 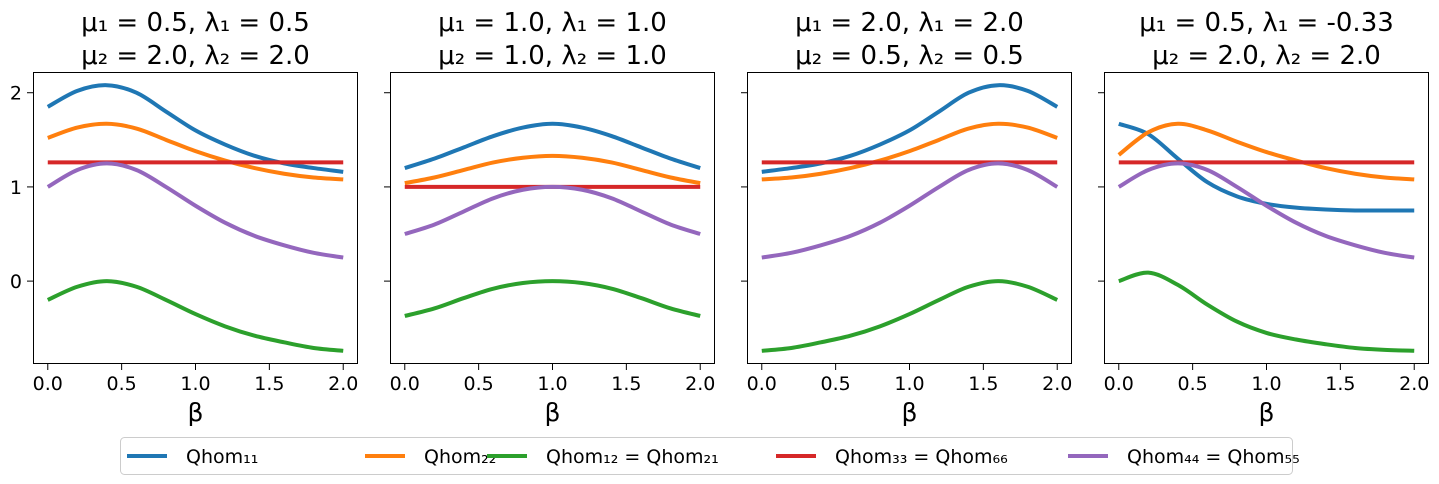 I want to click on legend-box, so click(x=706, y=456).